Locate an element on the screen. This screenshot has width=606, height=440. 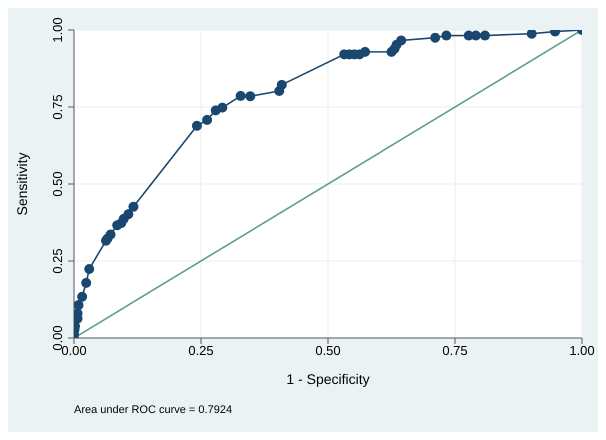
y-tick-label: 0.75 is located at coordinates (57, 107).